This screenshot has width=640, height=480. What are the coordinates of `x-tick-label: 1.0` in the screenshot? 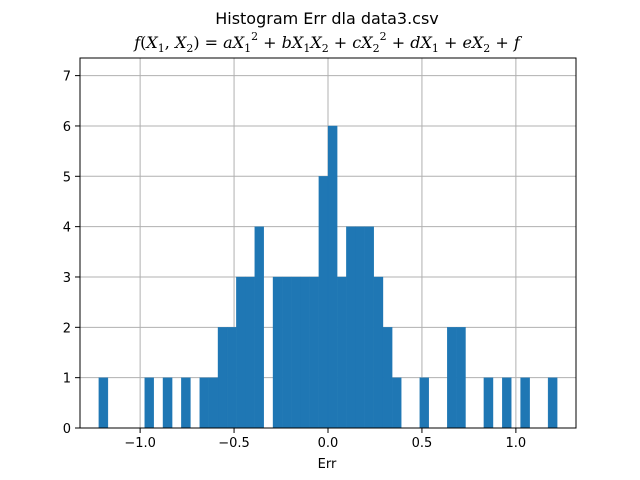 It's located at (516, 443).